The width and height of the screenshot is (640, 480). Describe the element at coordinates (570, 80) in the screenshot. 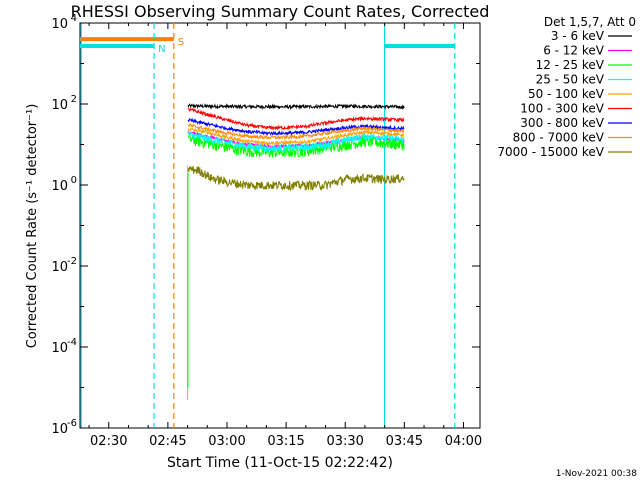

I see `legend-entry-label: 25 - 50 keV` at that location.